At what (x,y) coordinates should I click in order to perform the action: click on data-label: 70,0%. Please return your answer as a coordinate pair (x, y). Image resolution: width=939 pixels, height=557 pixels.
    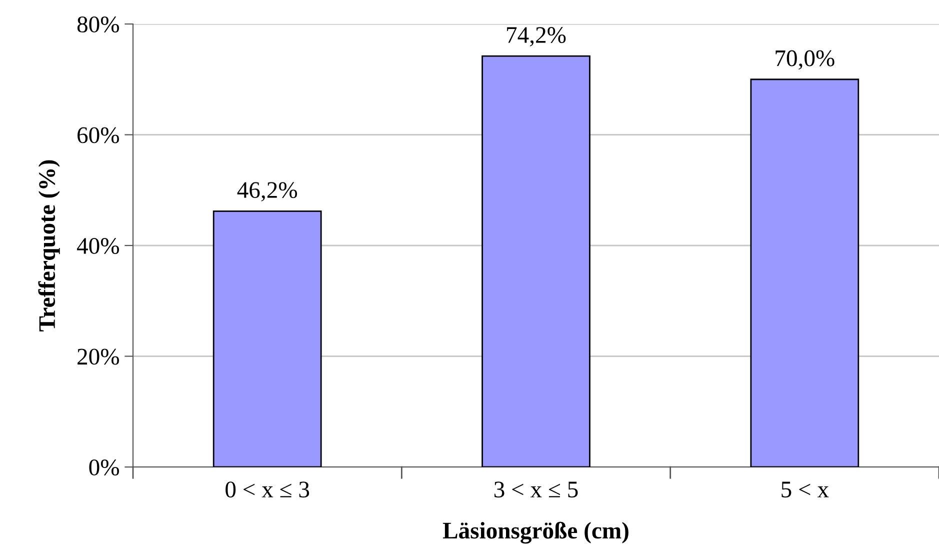
    Looking at the image, I should click on (805, 60).